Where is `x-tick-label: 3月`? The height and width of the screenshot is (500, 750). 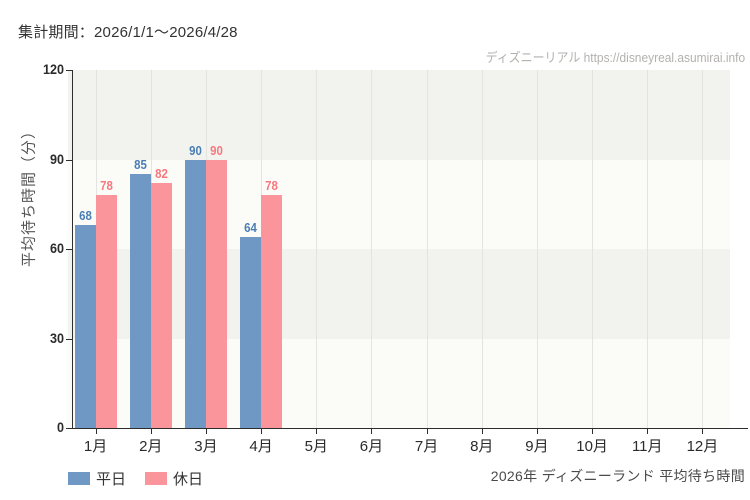
x-tick-label: 3月 is located at coordinates (206, 446).